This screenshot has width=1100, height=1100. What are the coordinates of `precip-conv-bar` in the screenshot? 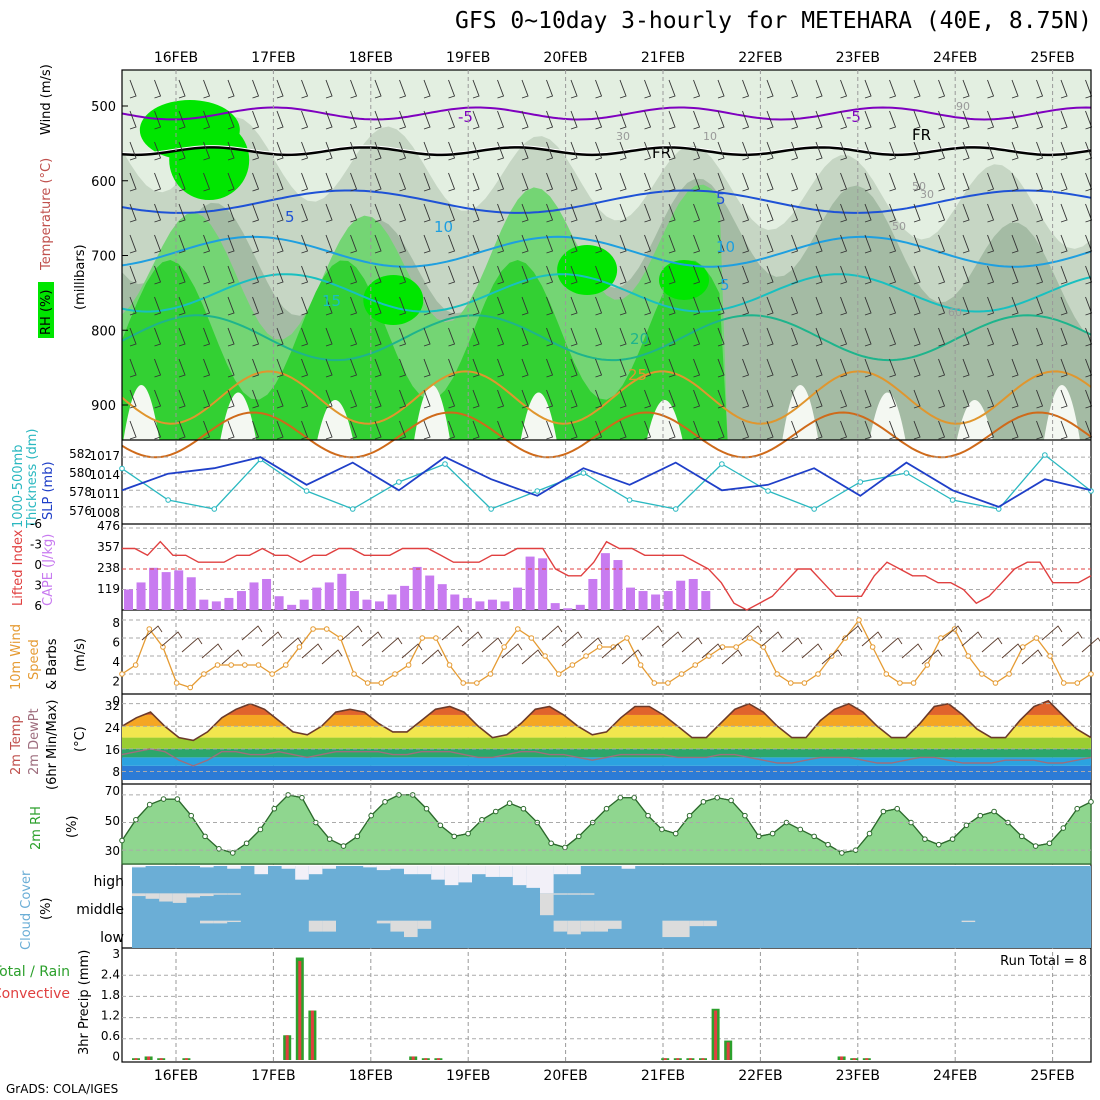 It's located at (703, 1059).